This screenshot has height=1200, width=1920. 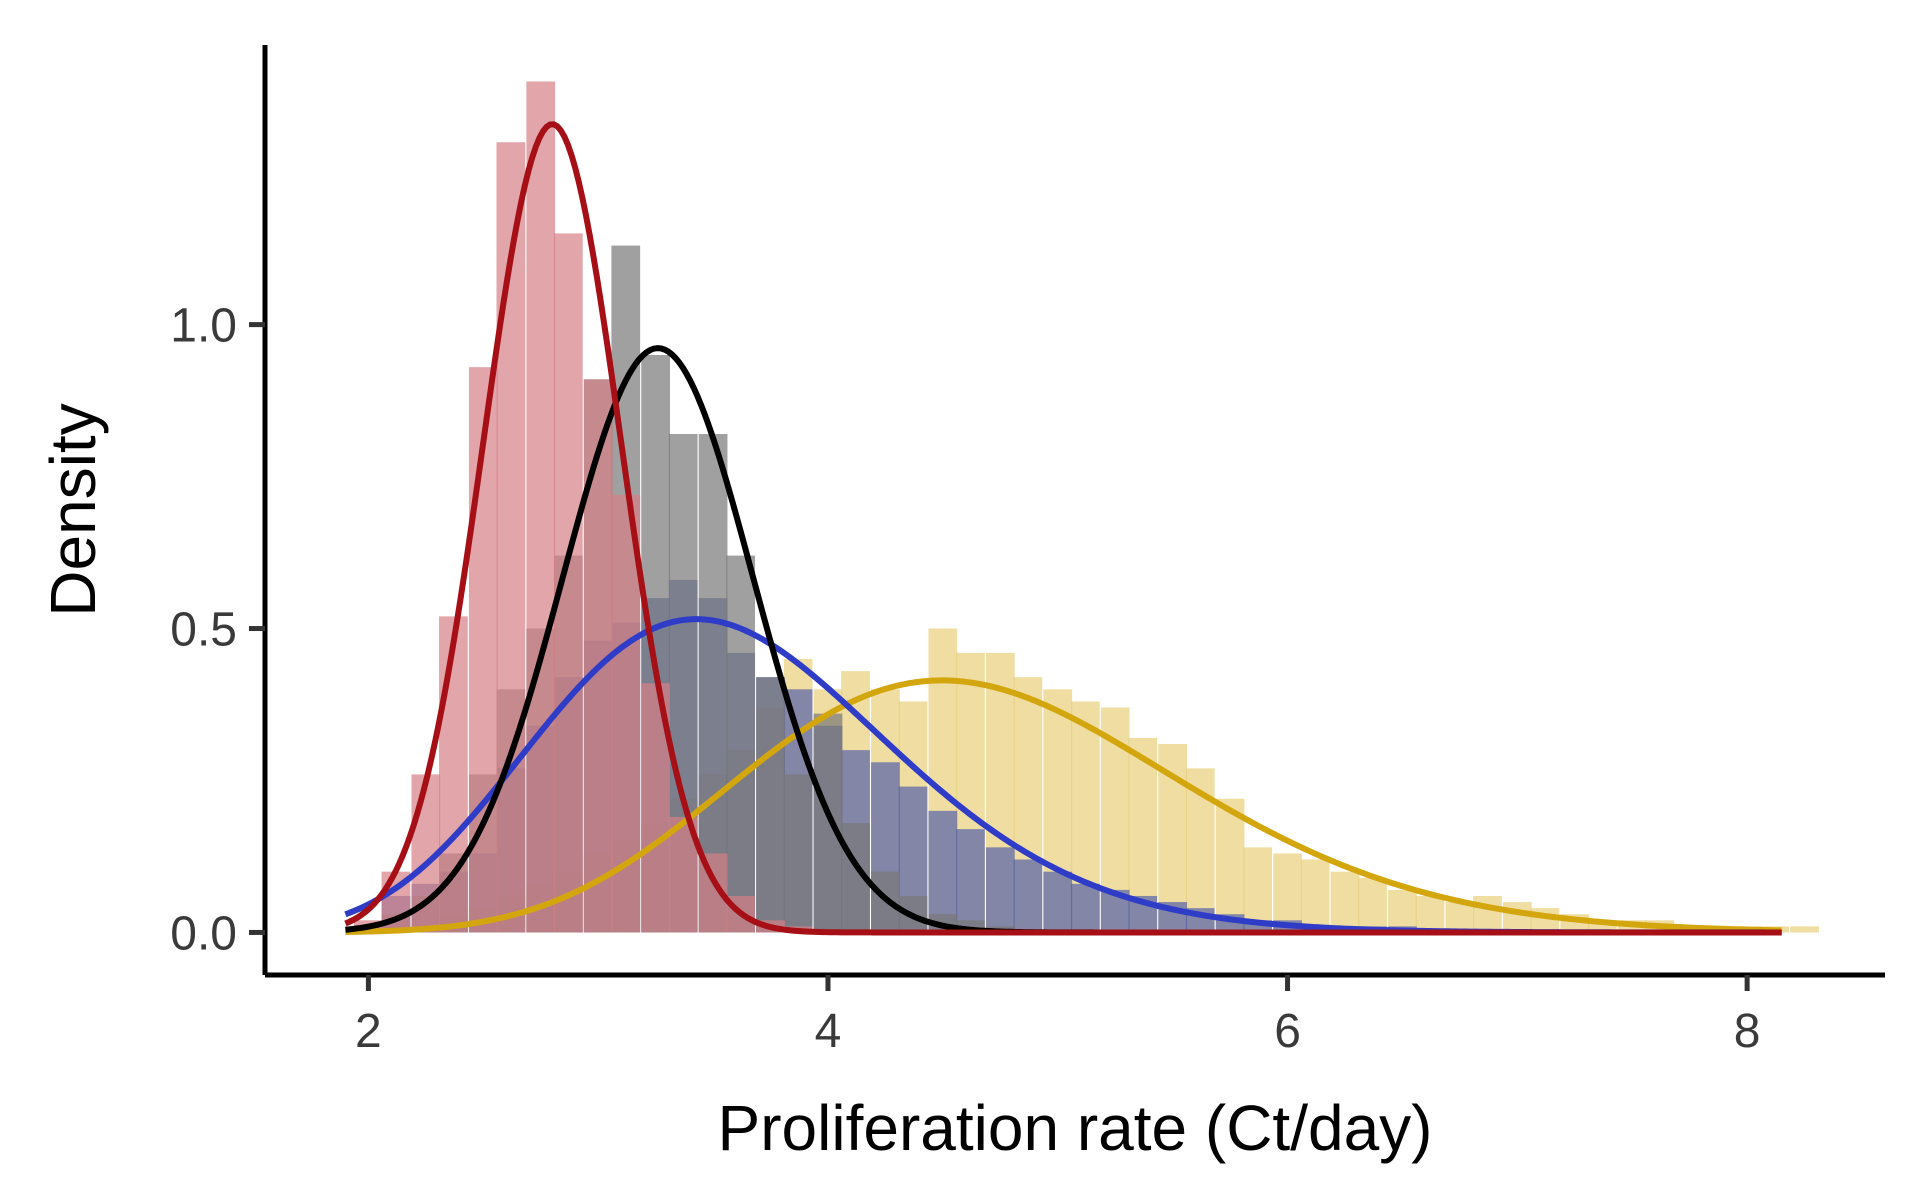 What do you see at coordinates (1287, 1031) in the screenshot?
I see `x-tick-label: 6` at bounding box center [1287, 1031].